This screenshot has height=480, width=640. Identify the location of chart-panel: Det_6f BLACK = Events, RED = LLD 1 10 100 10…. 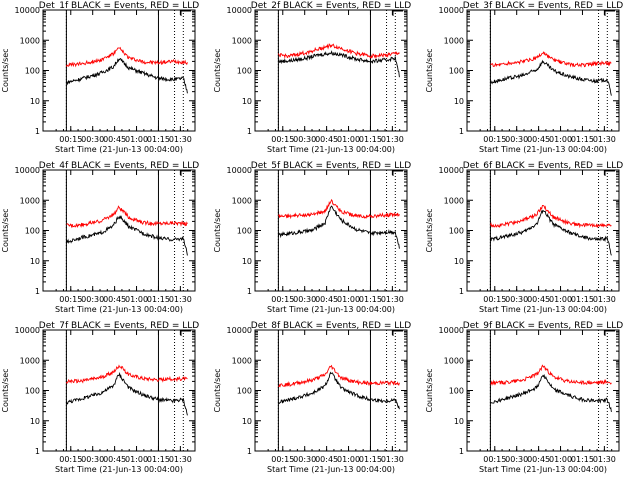
(524, 237).